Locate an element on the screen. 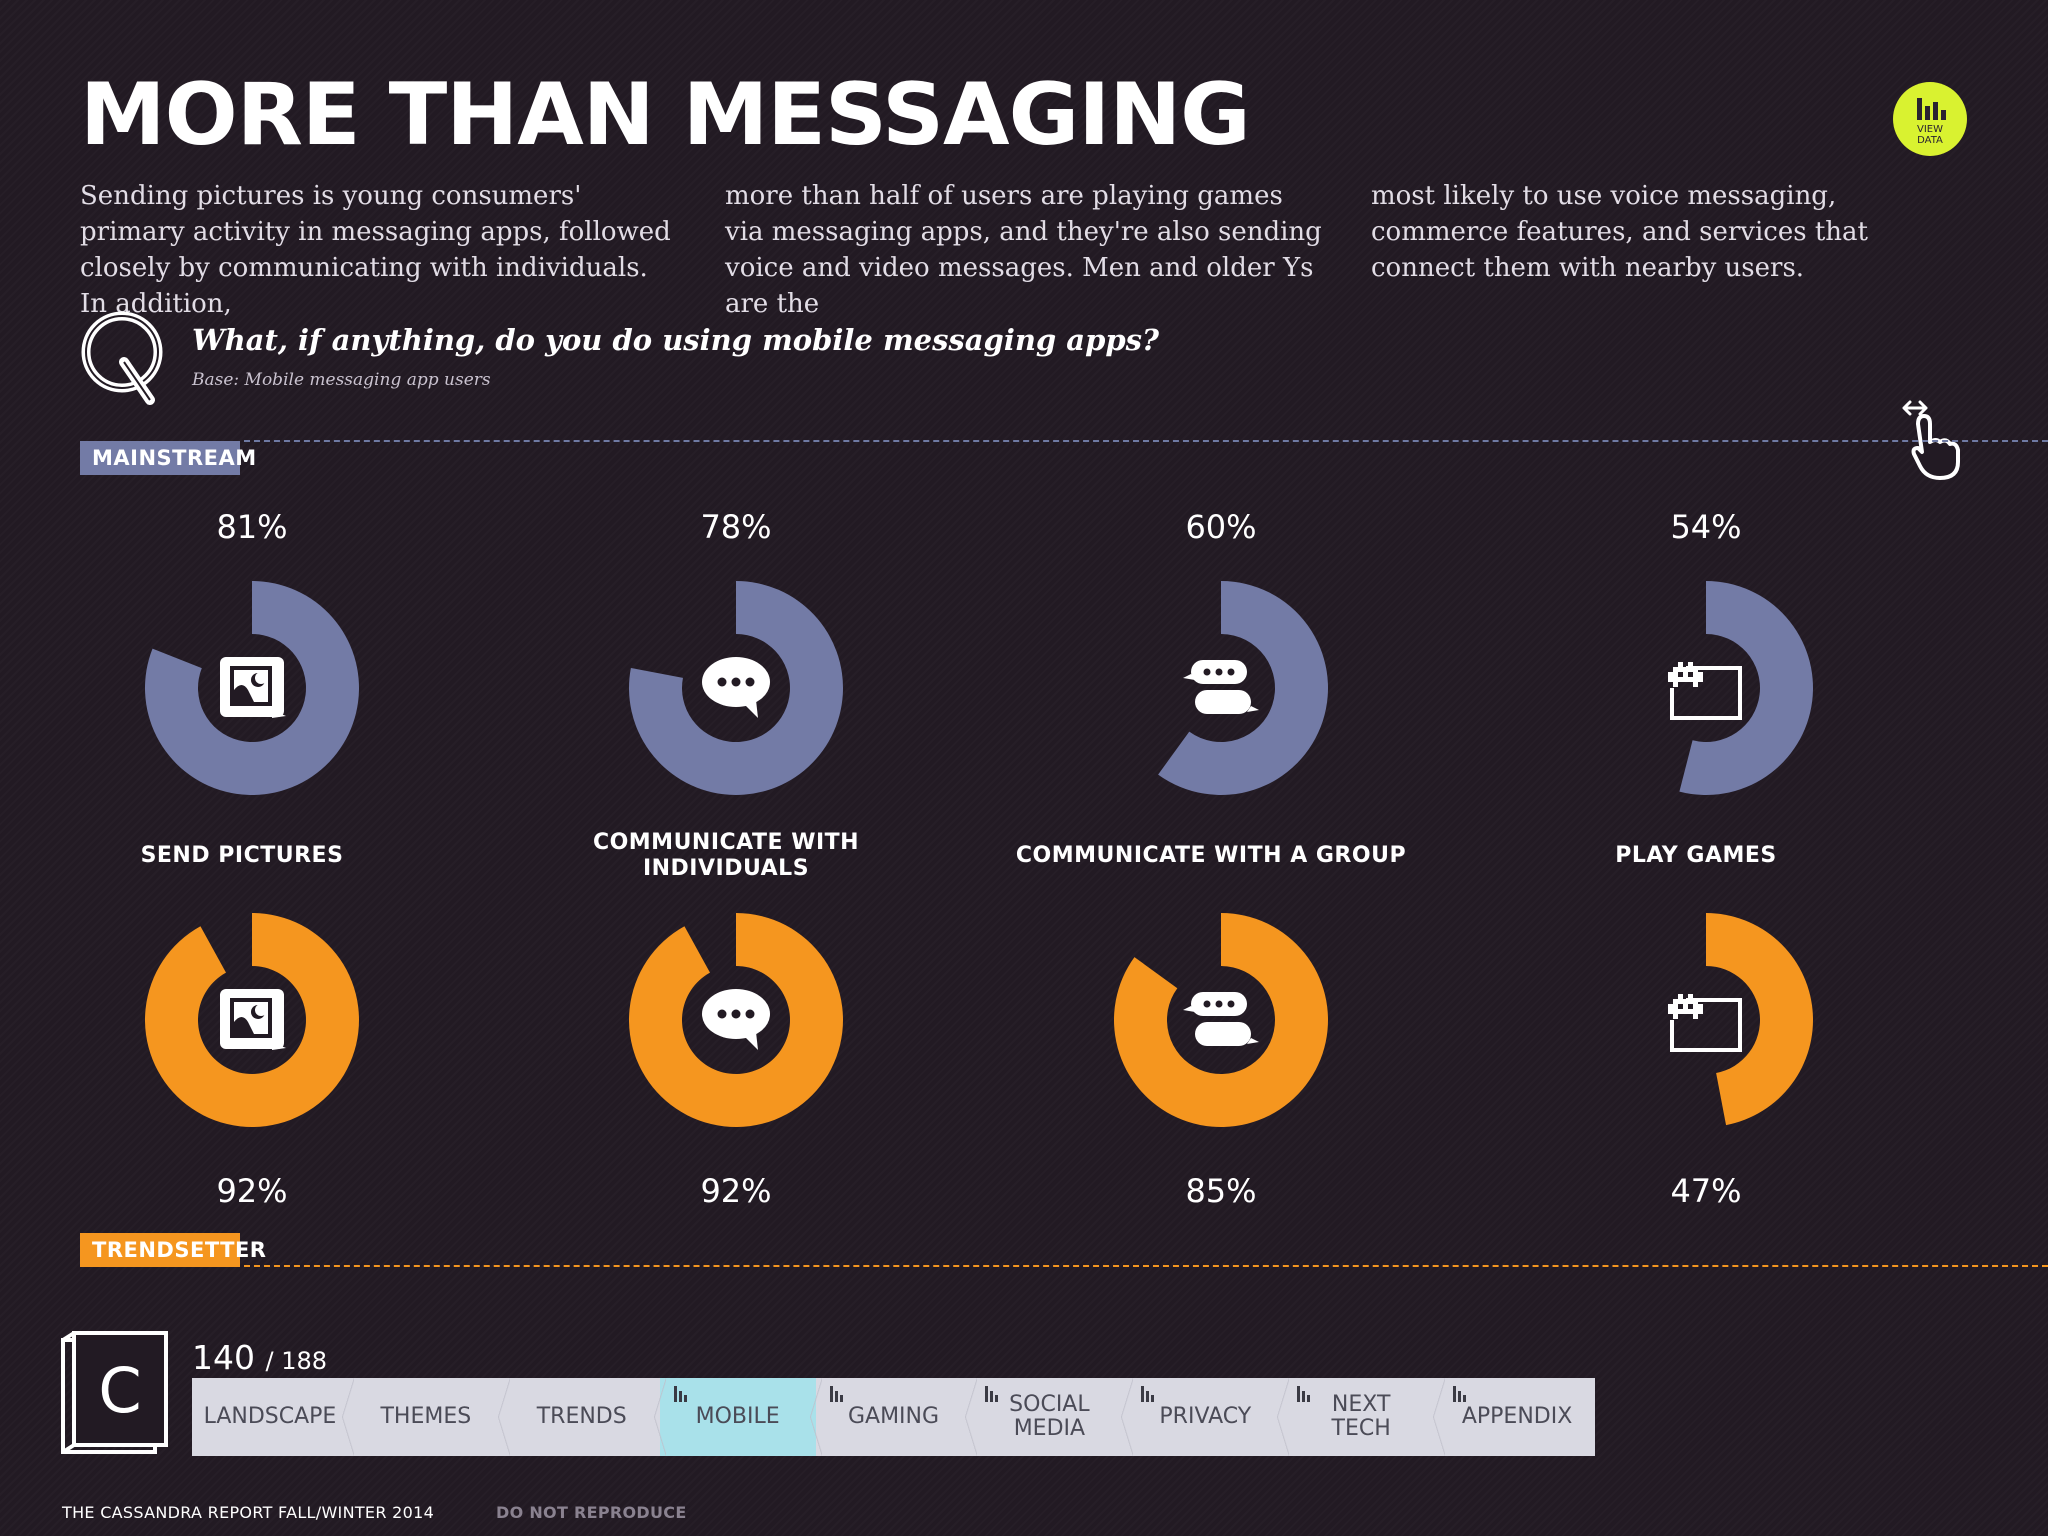  donut-arc-trendsetter-communicate-with-individuals is located at coordinates (736, 1020).